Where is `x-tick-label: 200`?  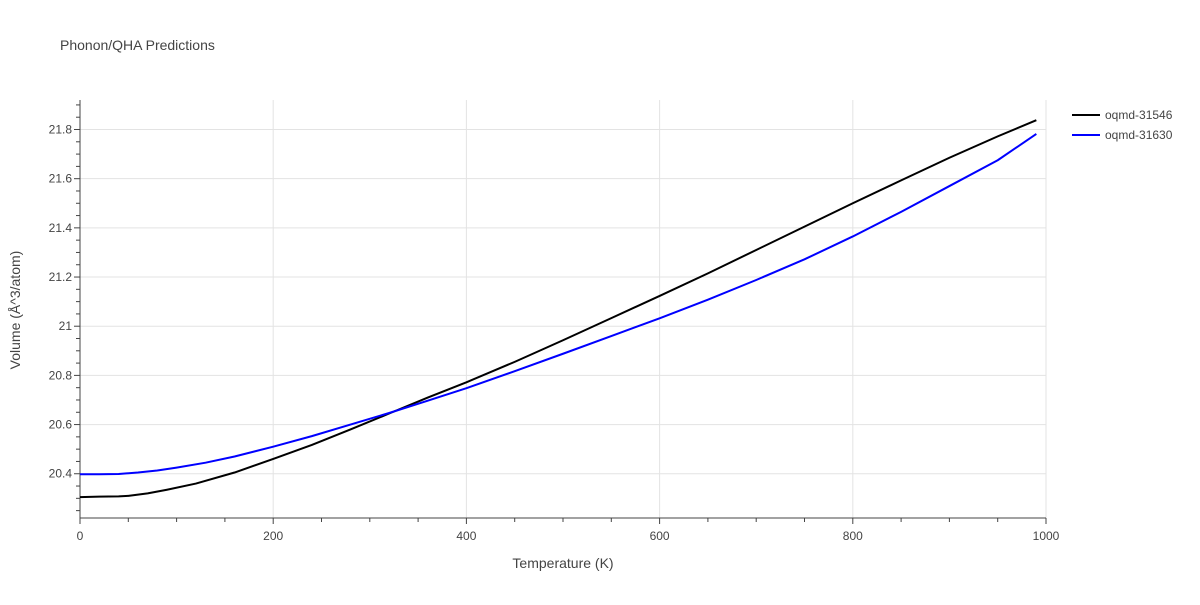
x-tick-label: 200 is located at coordinates (273, 536).